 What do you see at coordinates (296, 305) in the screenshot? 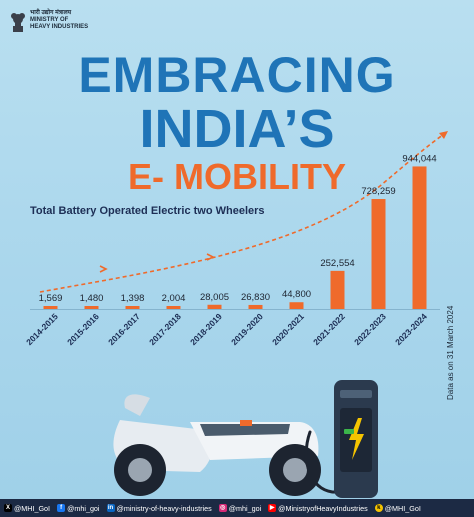
I see `bar-2020-2021` at bounding box center [296, 305].